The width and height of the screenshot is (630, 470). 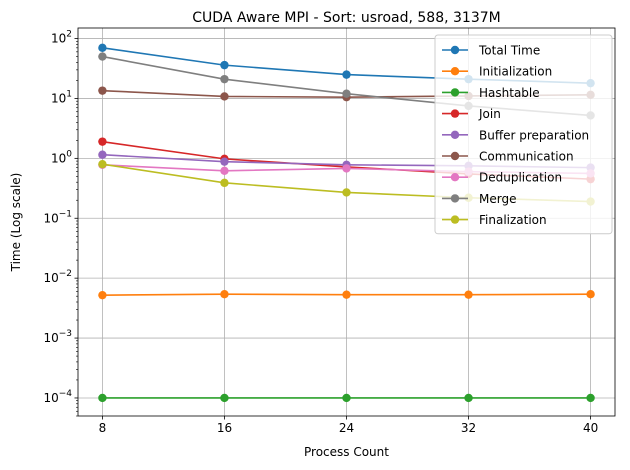 What do you see at coordinates (497, 199) in the screenshot?
I see `legend-label: Merge` at bounding box center [497, 199].